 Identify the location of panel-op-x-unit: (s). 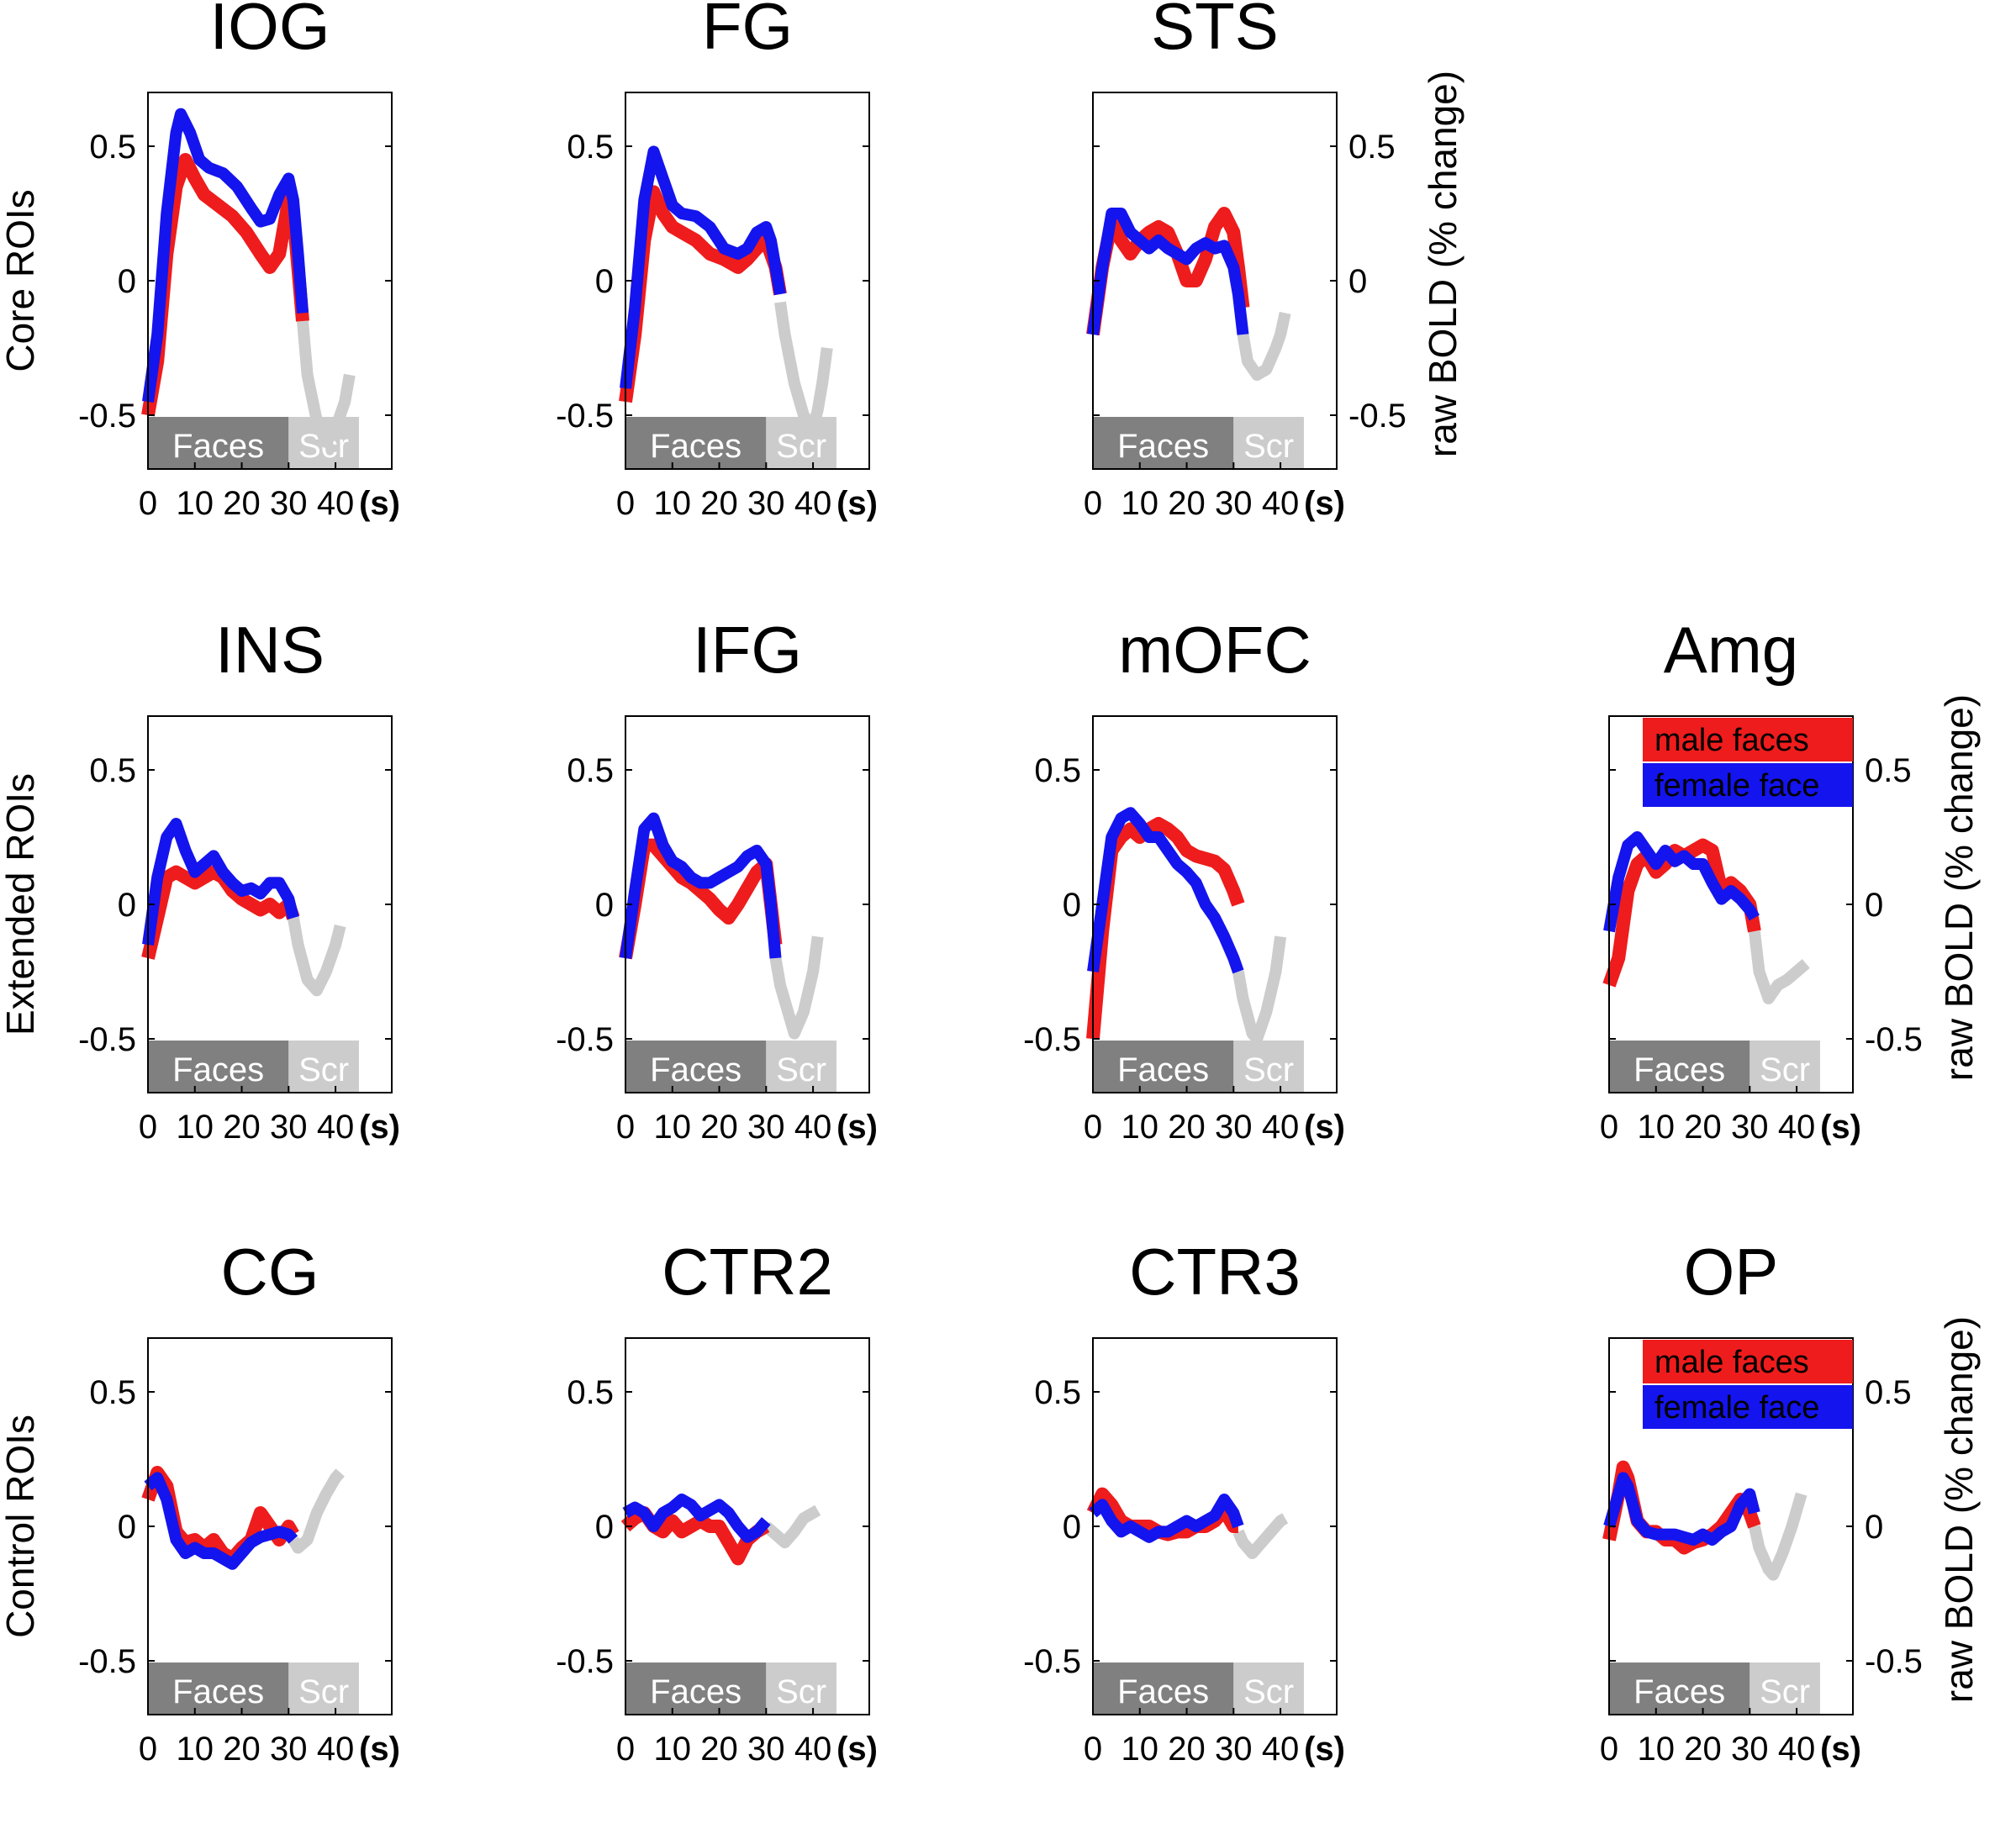
(1841, 1749).